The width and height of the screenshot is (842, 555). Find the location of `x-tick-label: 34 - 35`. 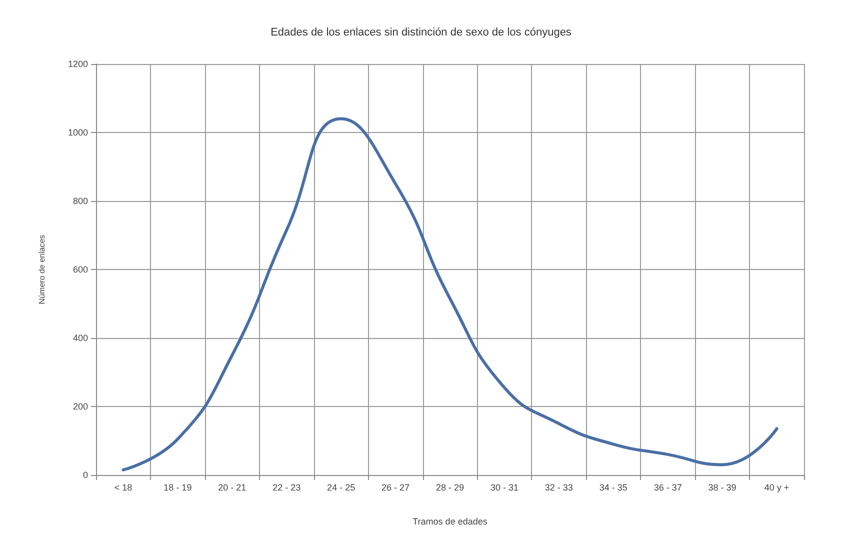

x-tick-label: 34 - 35 is located at coordinates (613, 487).